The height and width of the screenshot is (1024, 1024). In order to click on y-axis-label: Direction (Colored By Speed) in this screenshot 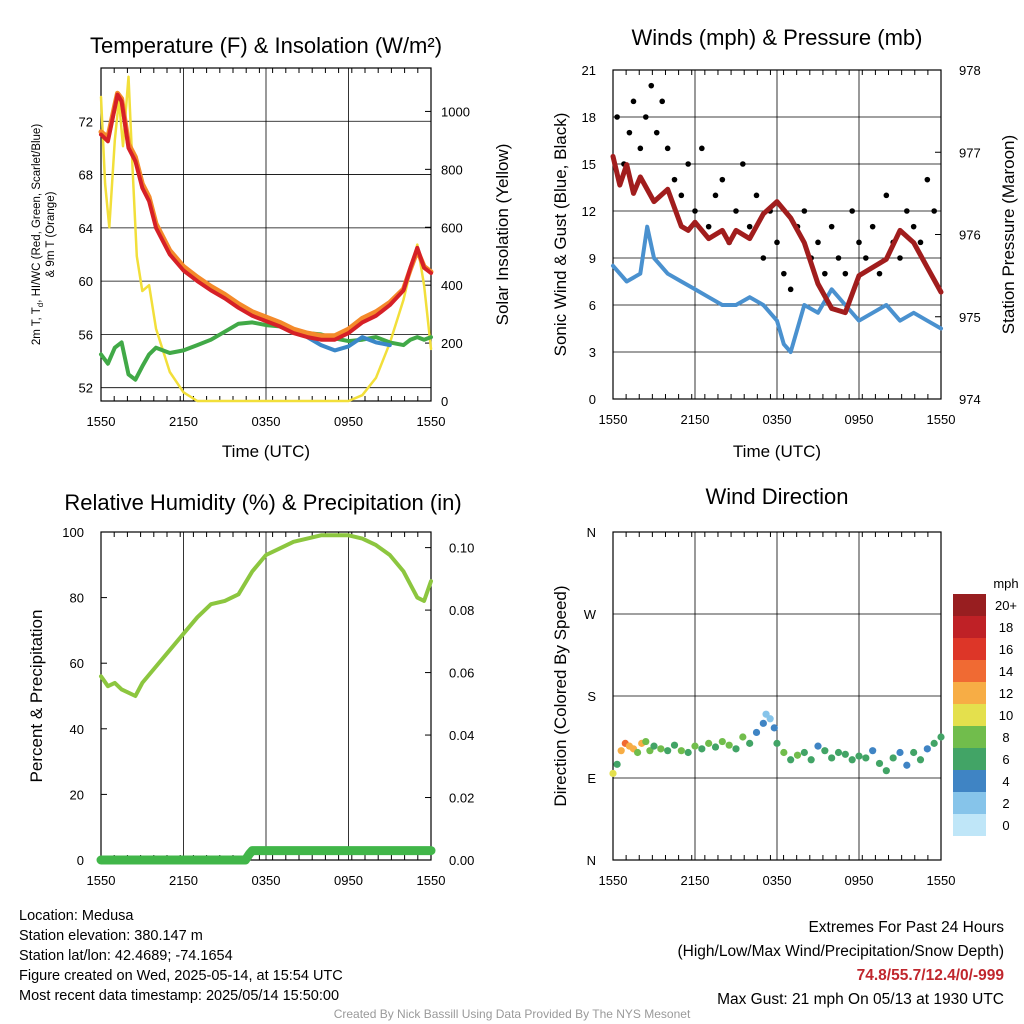, I will do `click(560, 695)`.